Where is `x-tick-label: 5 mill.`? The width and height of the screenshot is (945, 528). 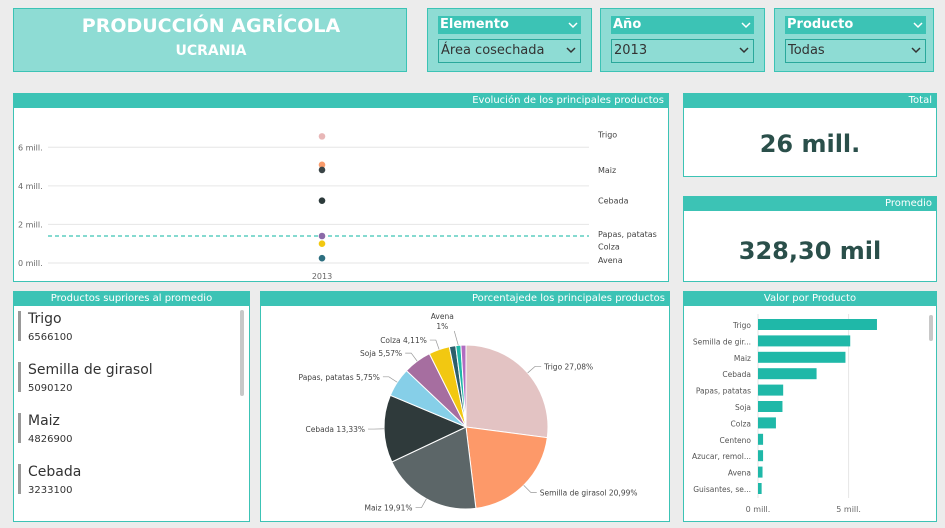
x-tick-label: 5 mill. is located at coordinates (848, 509).